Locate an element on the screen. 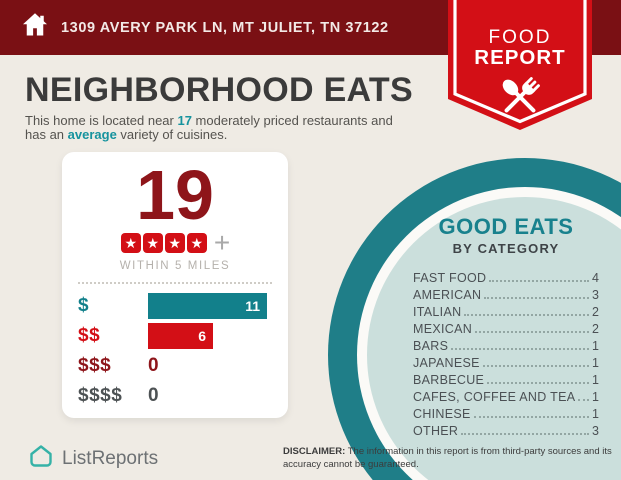 This screenshot has width=621, height=480. listreports-logo: ListReports is located at coordinates (93, 458).